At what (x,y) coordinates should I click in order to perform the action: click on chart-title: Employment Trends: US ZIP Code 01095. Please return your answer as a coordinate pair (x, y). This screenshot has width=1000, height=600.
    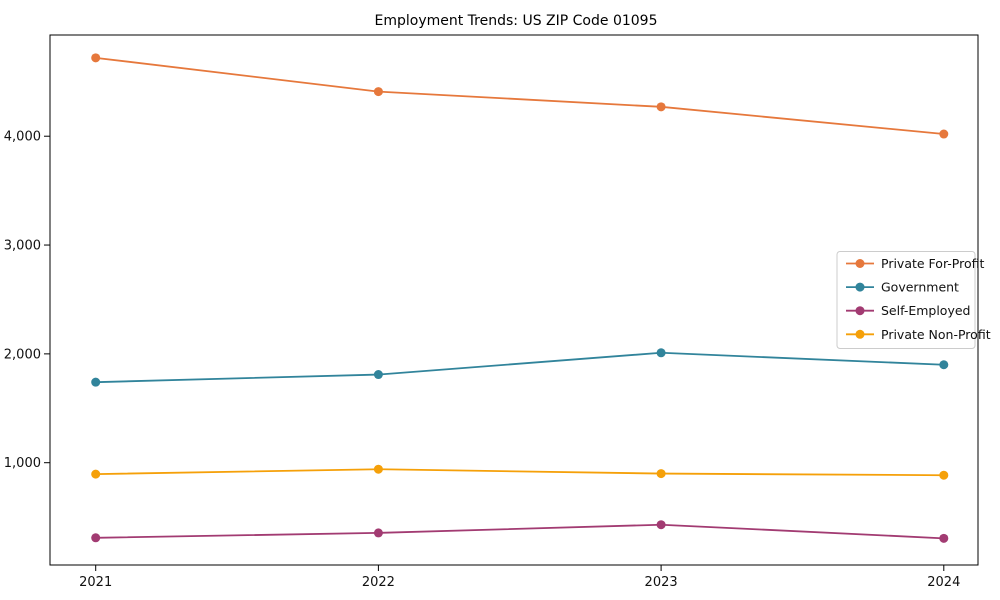
    Looking at the image, I should click on (516, 21).